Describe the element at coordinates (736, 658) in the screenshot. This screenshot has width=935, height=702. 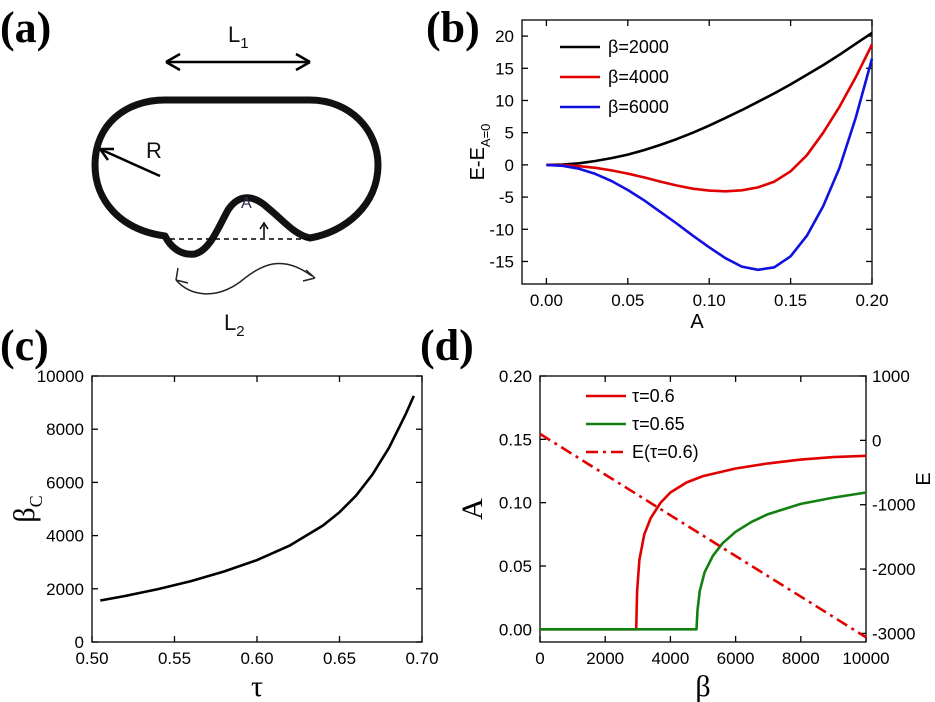
I see `x-tick-label: 6000` at that location.